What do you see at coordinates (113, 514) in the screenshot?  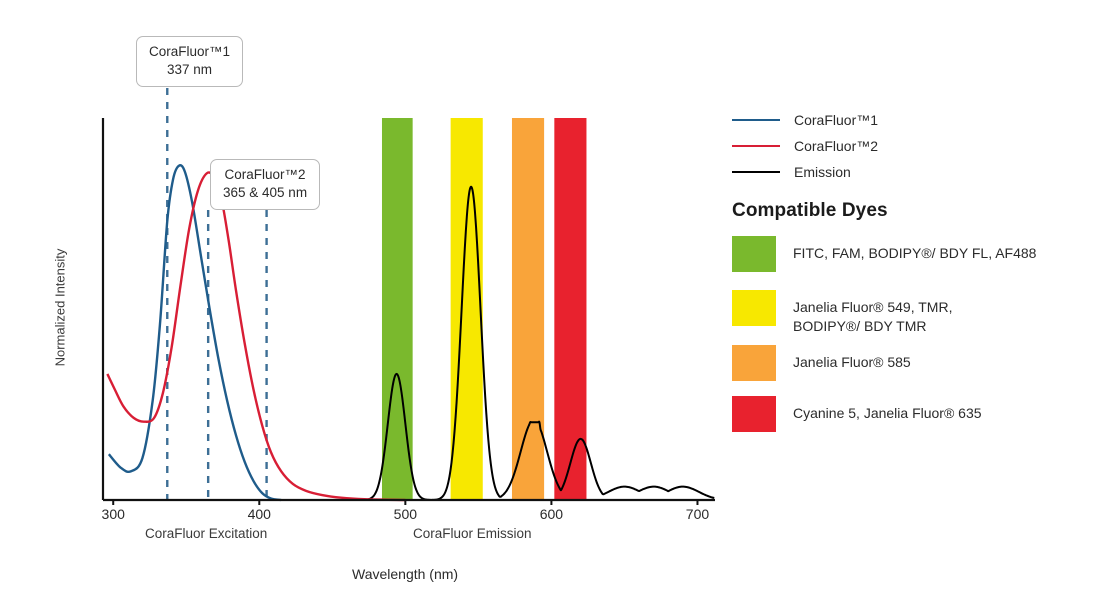 I see `x-tick-label: 300` at bounding box center [113, 514].